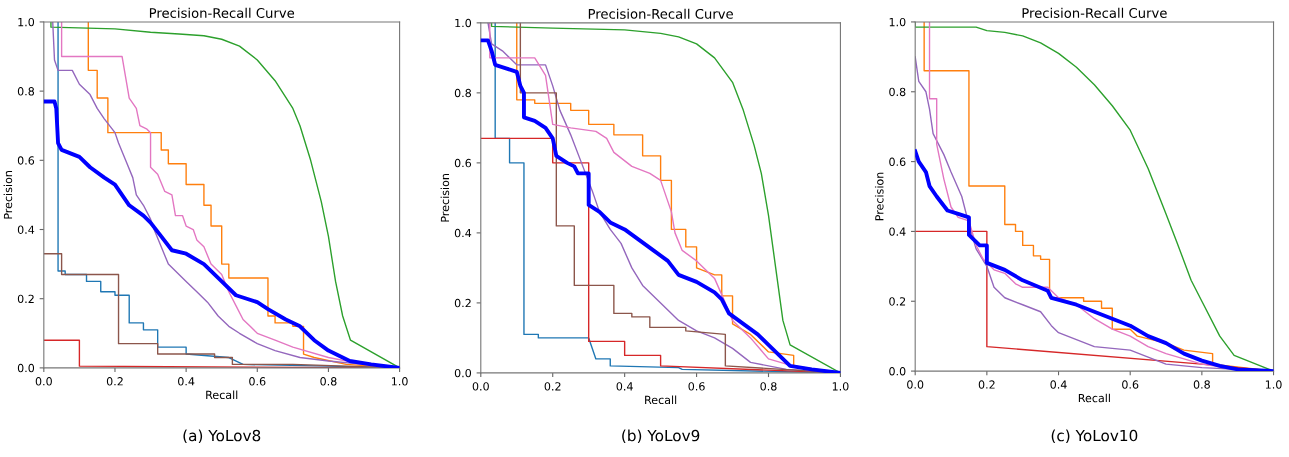 The width and height of the screenshot is (1289, 457). Describe the element at coordinates (661, 436) in the screenshot. I see `text: (b) YoLov9` at that location.